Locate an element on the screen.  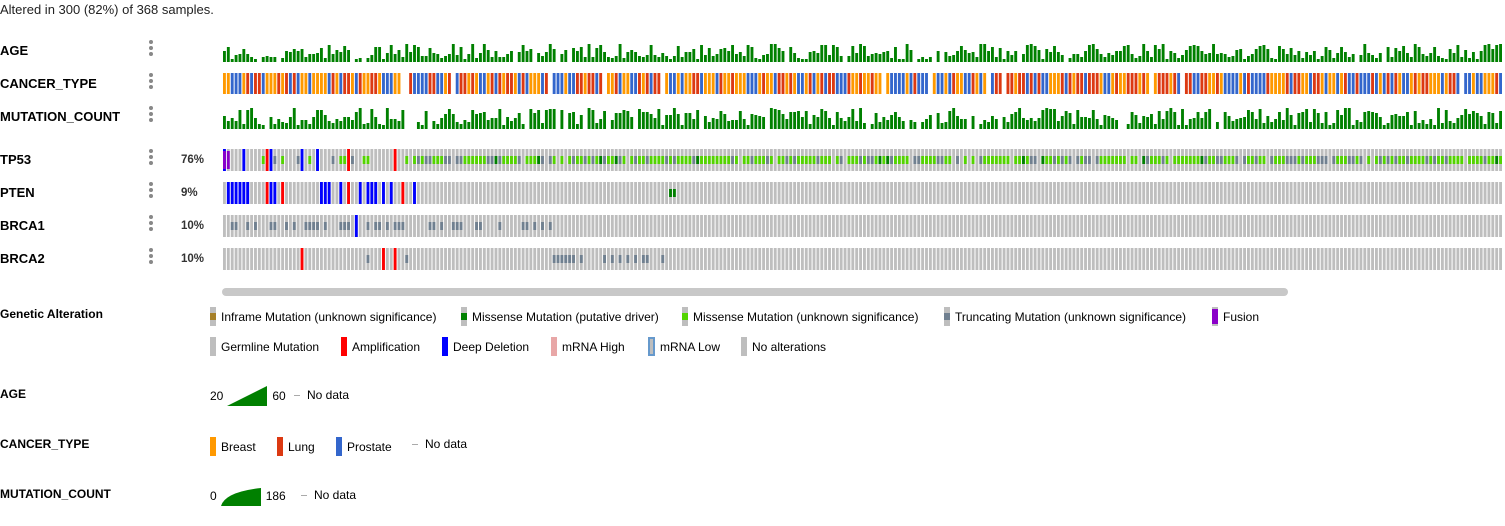
deep-deletion-cell is located at coordinates (321, 193).